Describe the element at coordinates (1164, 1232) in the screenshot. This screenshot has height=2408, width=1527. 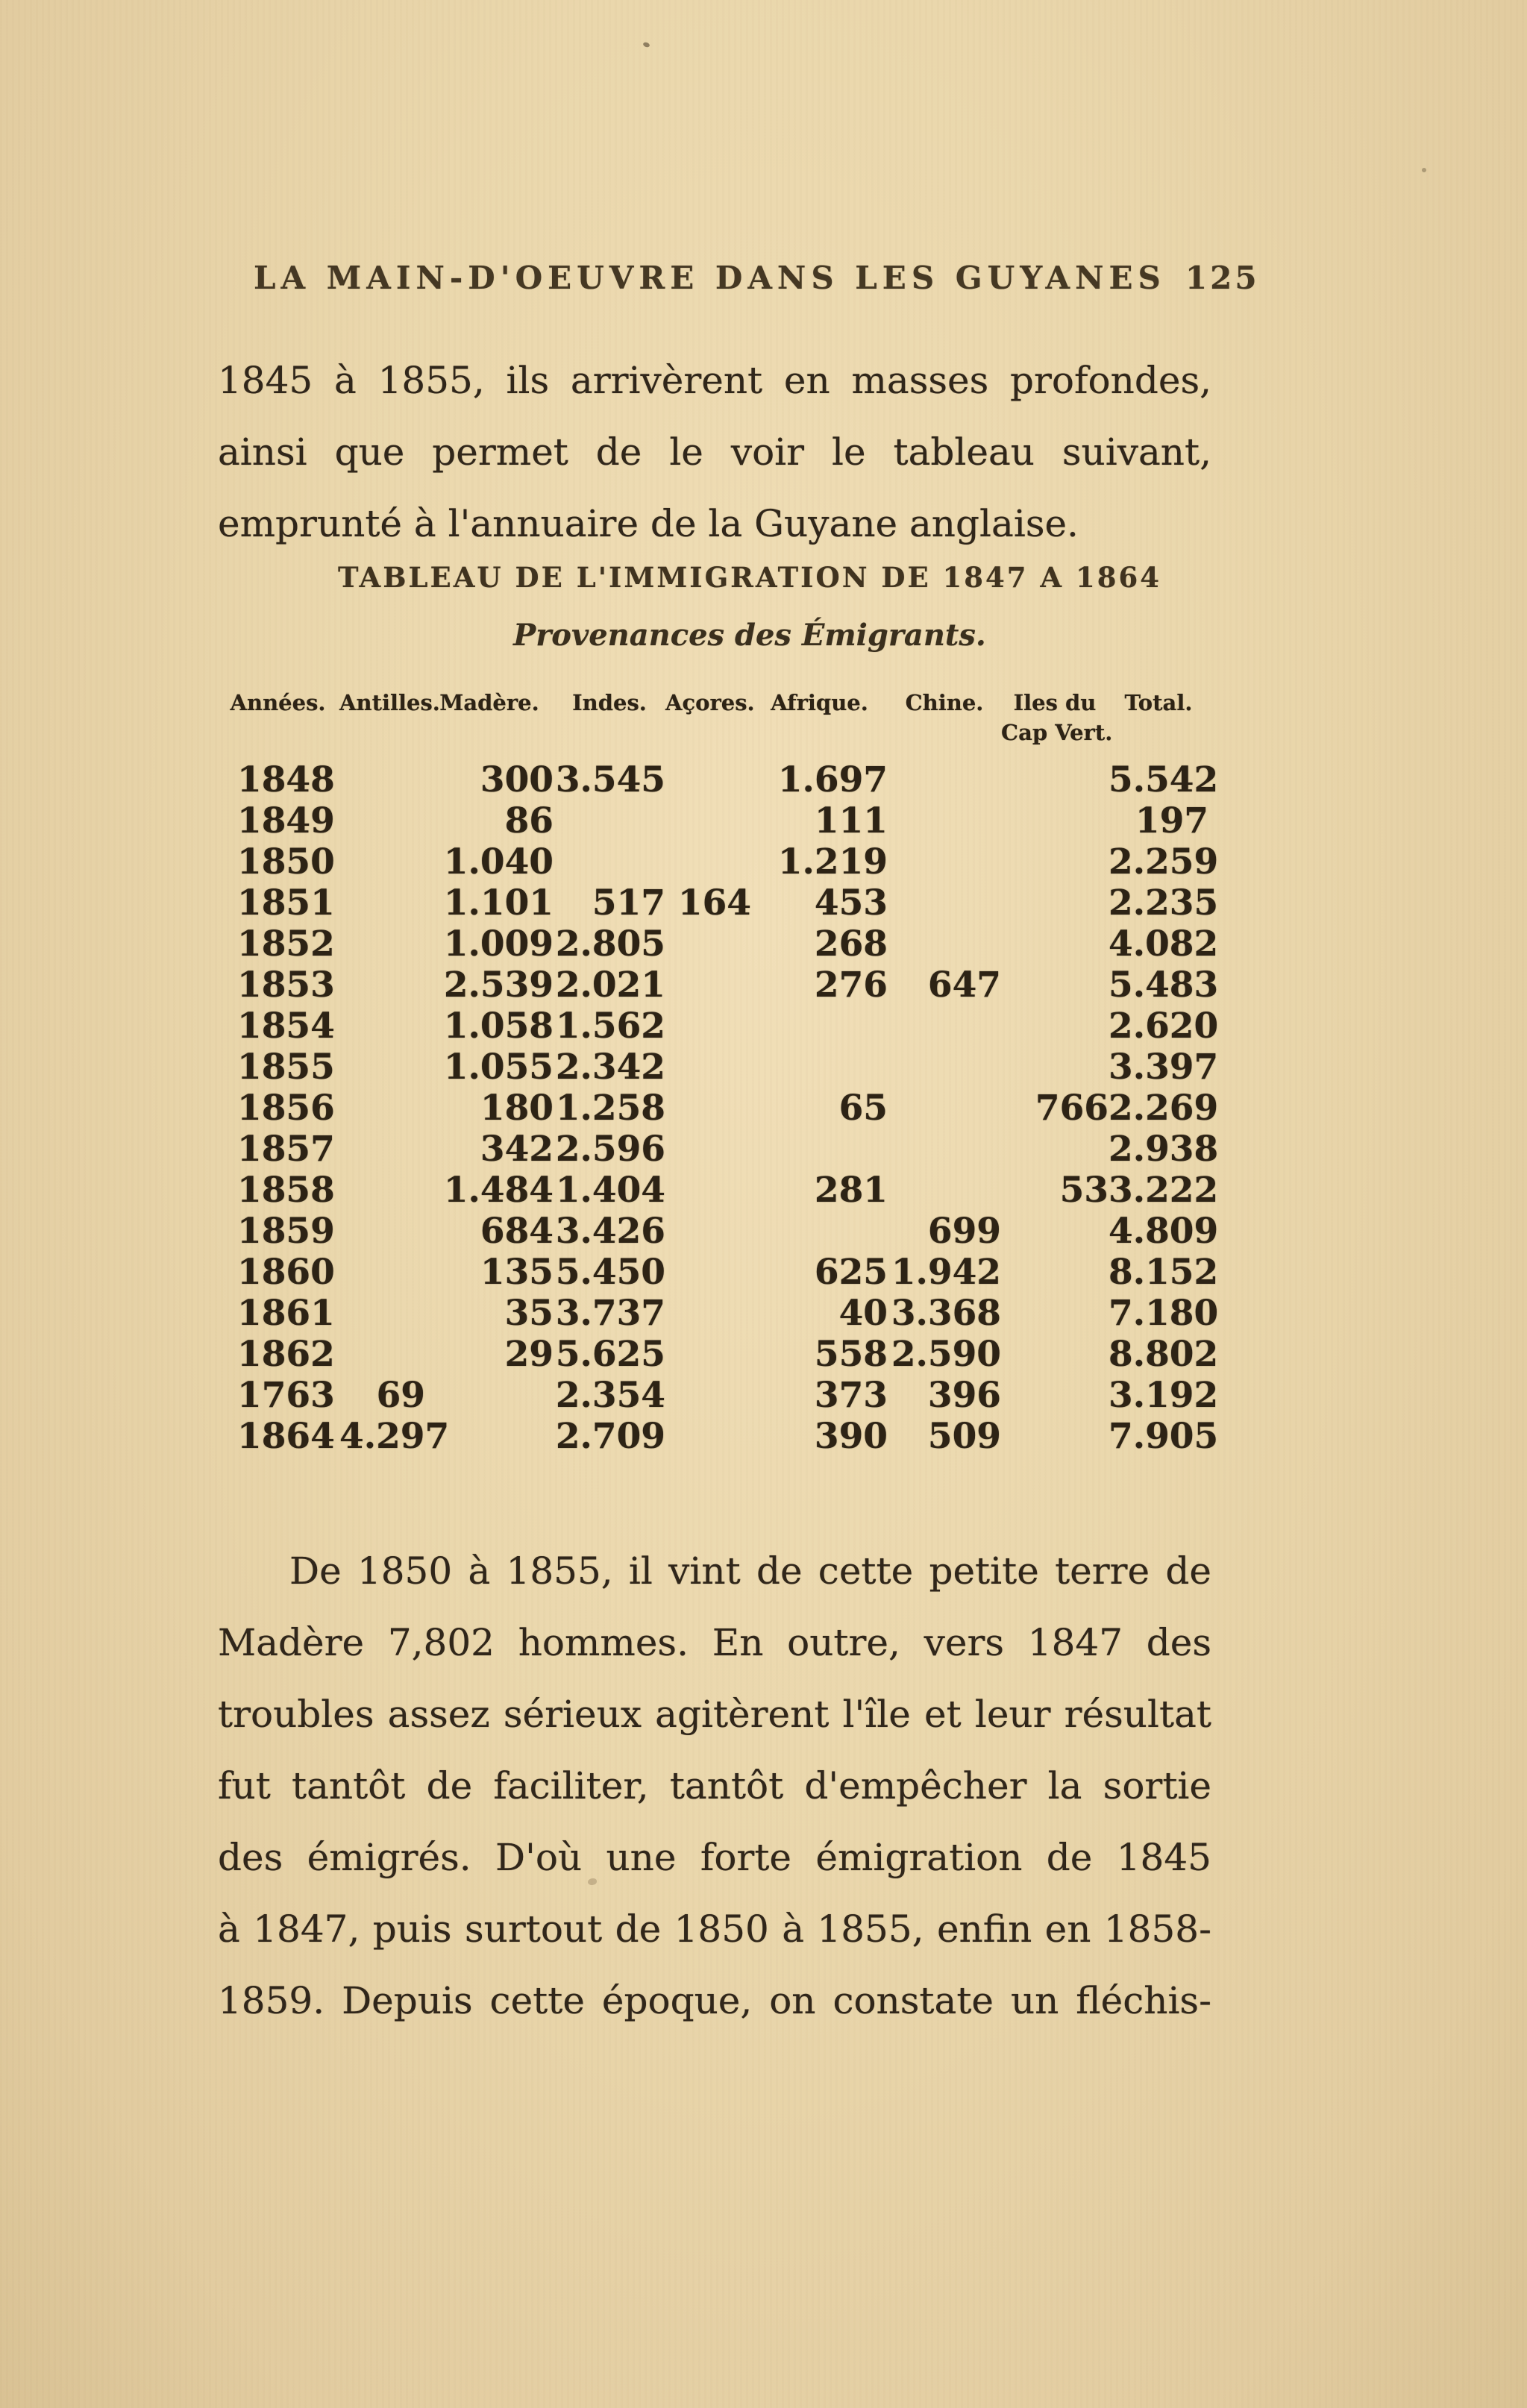
I see `value-cell: 4.809` at that location.